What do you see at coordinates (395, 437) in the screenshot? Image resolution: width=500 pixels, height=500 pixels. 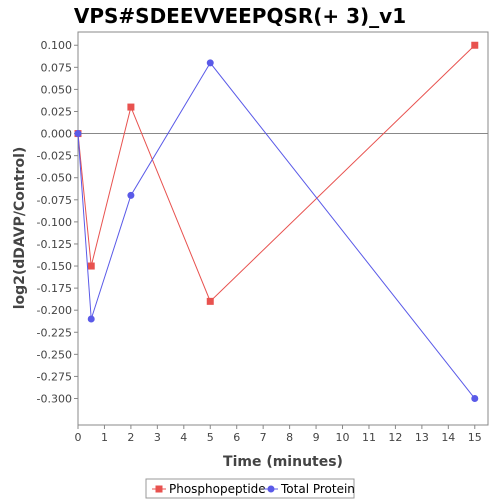 I see `x-tick-label: 12` at bounding box center [395, 437].